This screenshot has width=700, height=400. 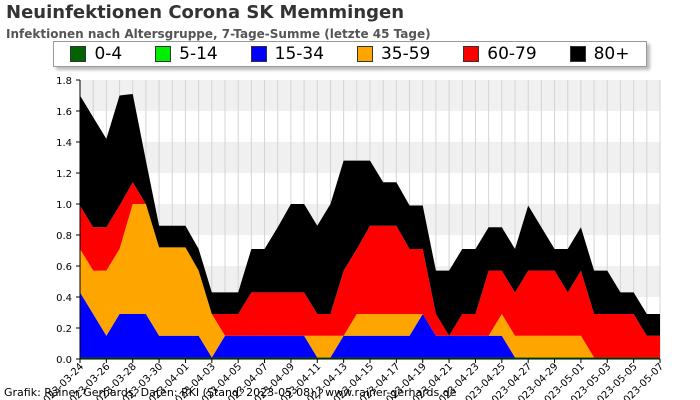 I want to click on legend-item-60-79: 60-79, so click(x=500, y=54).